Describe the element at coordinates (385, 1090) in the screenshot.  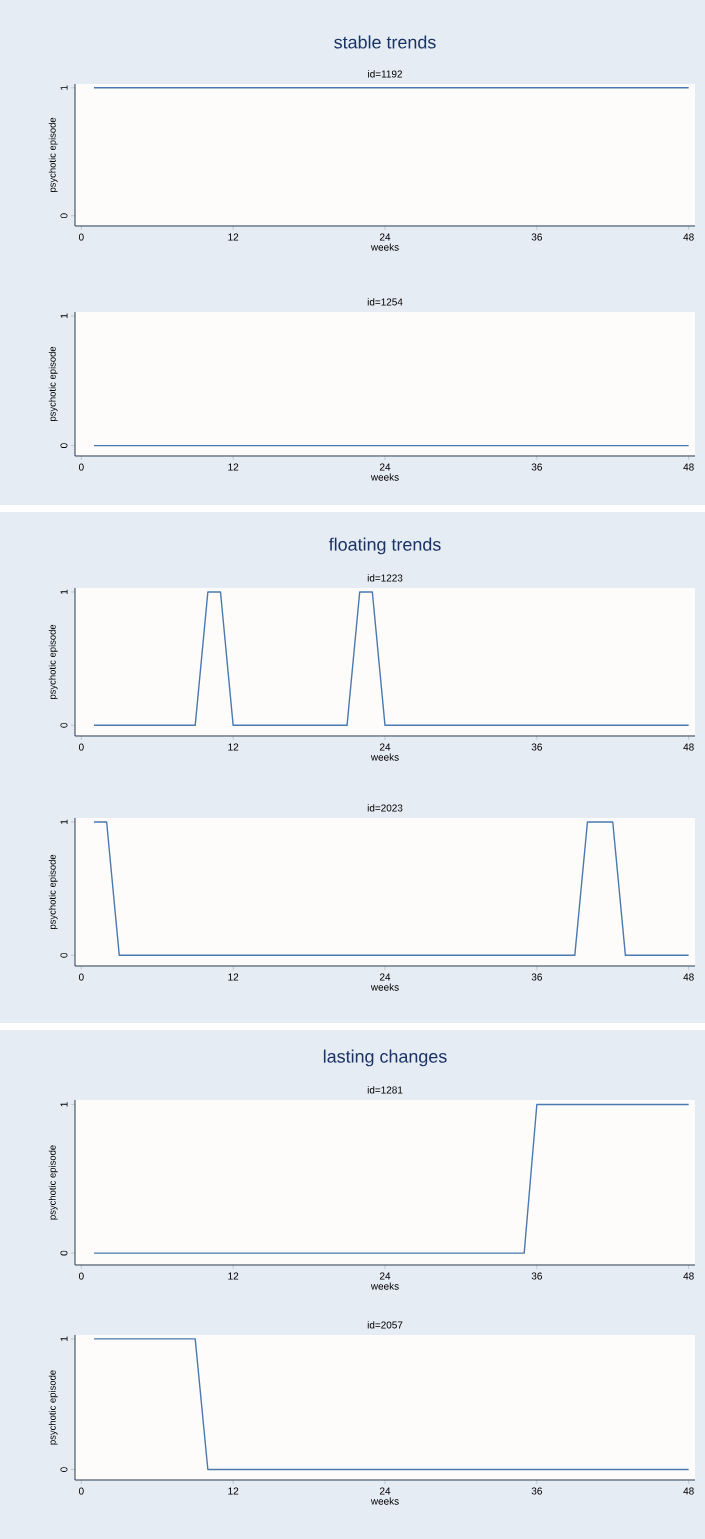
I see `chart-subtitle: id=1281` at that location.